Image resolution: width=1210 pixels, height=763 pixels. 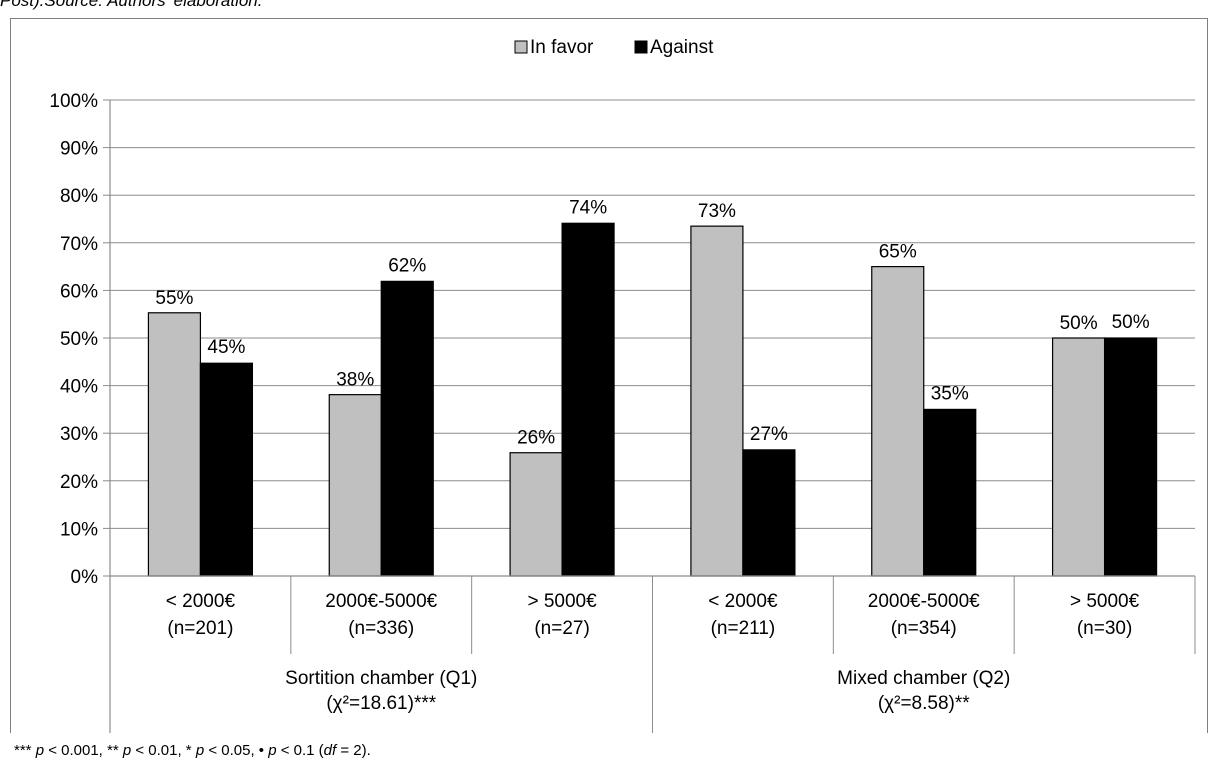 What do you see at coordinates (743, 628) in the screenshot?
I see `x-tick-label: (n=211)` at bounding box center [743, 628].